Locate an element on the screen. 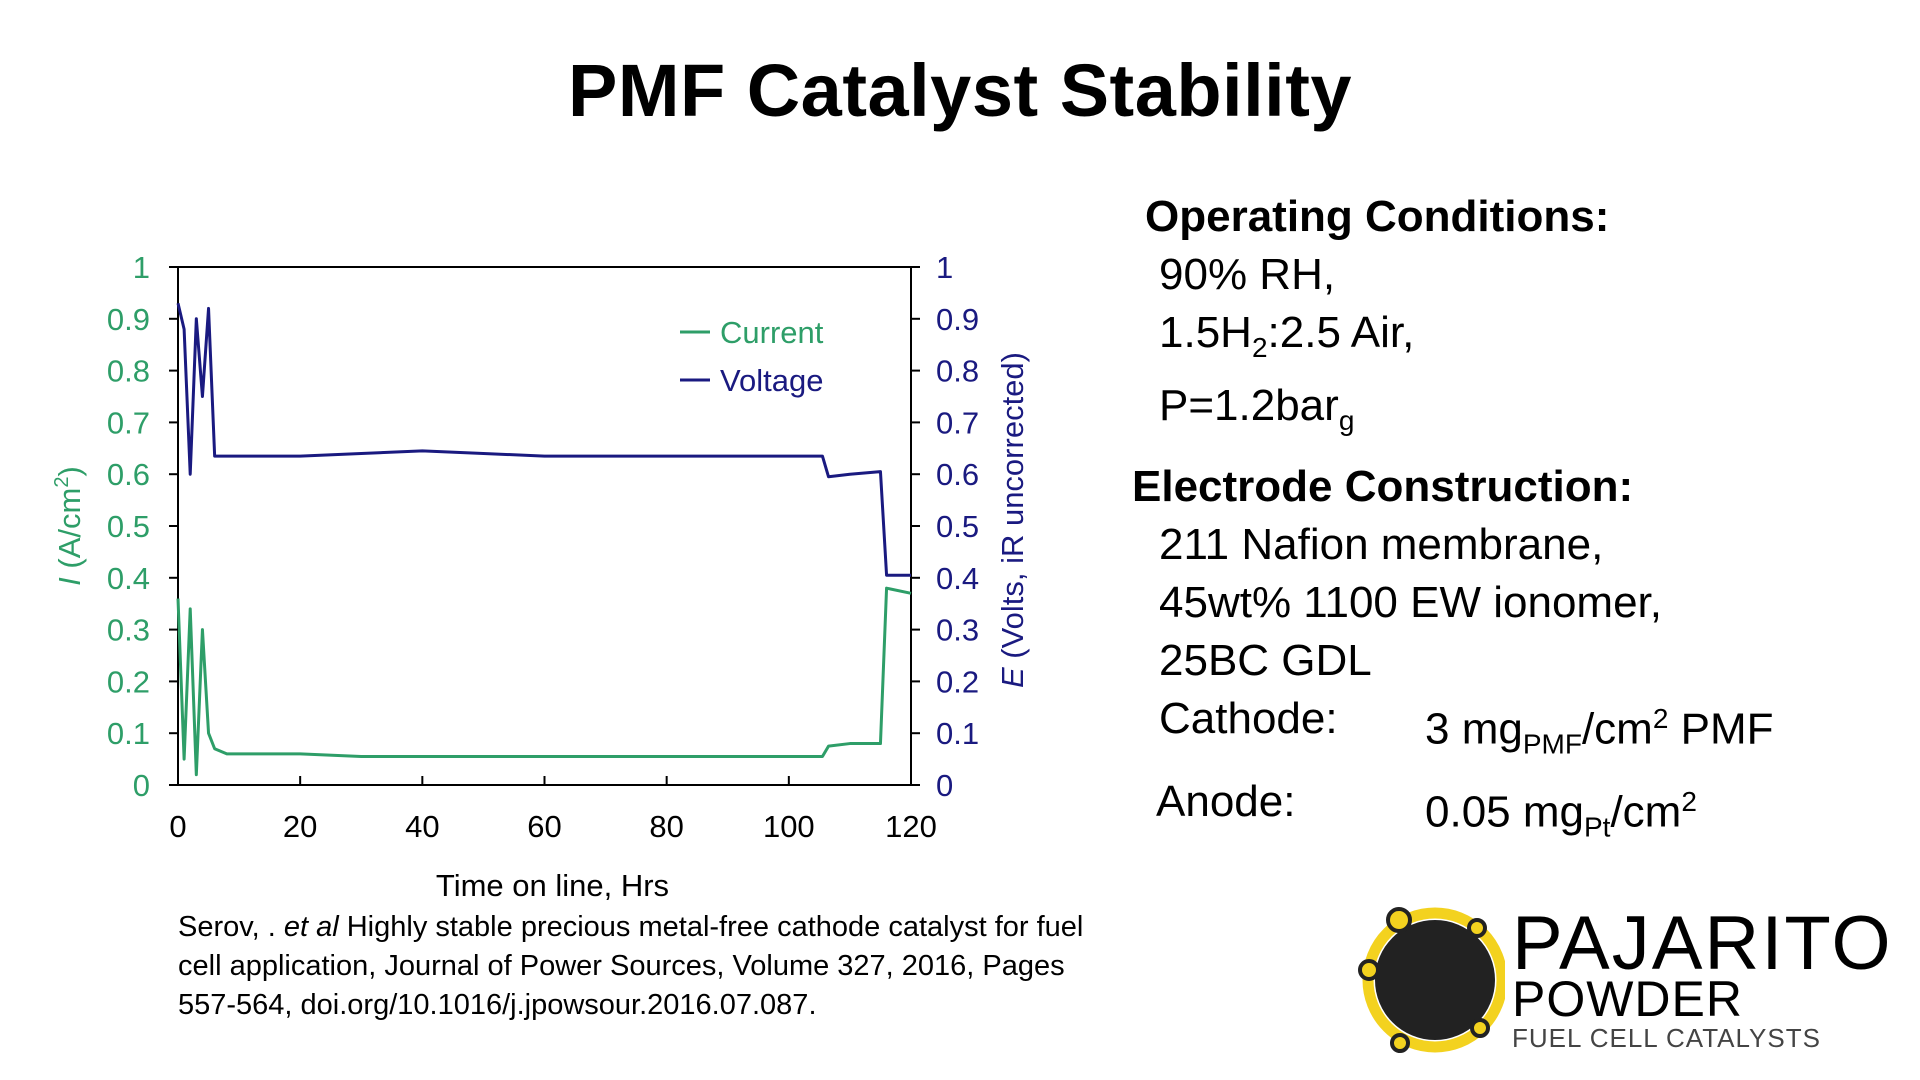 The height and width of the screenshot is (1080, 1920). logo-mark is located at coordinates (1431, 980).